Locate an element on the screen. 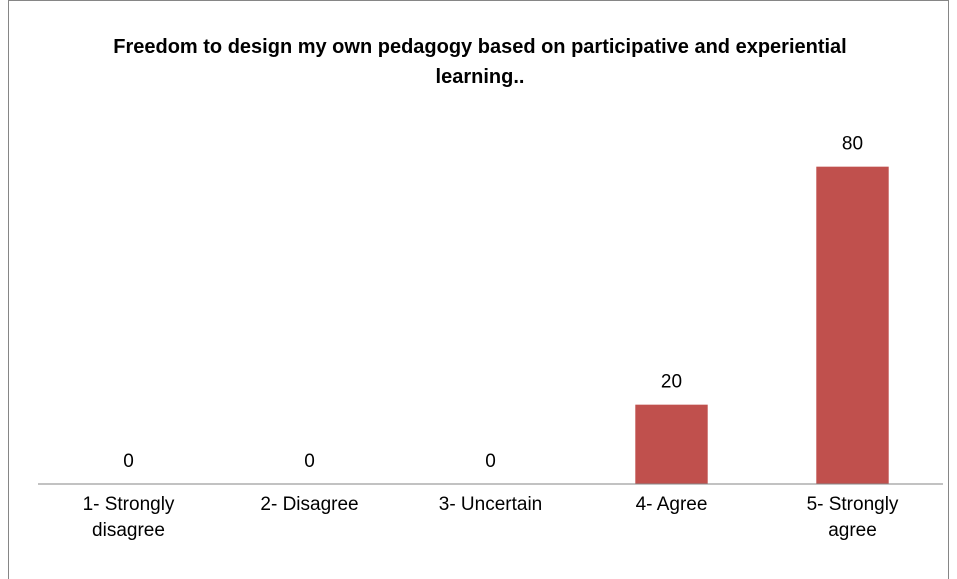 This screenshot has width=957, height=579. x-tick-label-box: 1- Strongly disagree is located at coordinates (128, 517).